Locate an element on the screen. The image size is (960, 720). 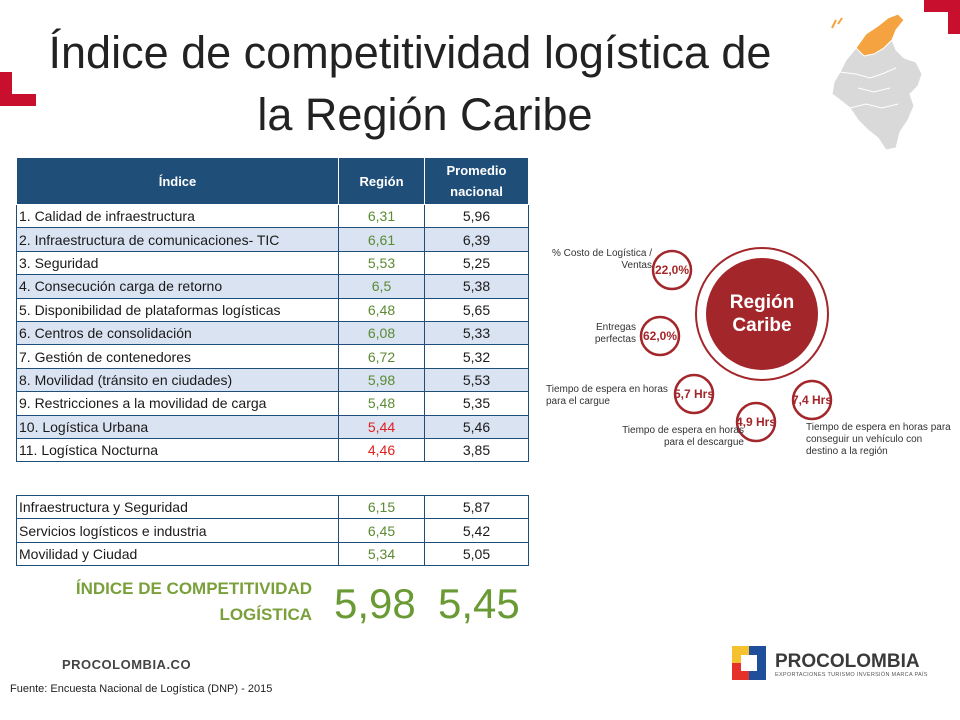
corner-accent-right is located at coordinates (942, 17).